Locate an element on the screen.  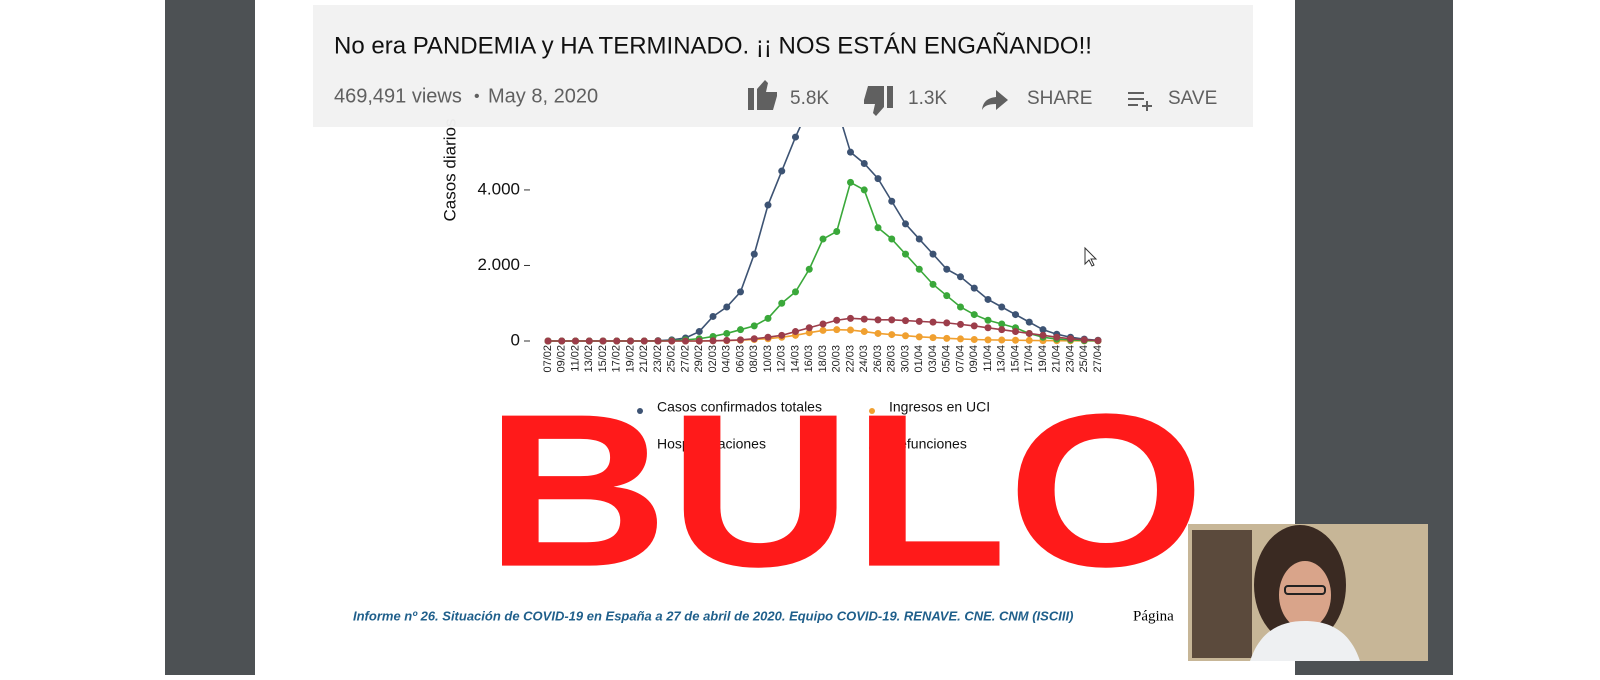
trend-line is located at coordinates (823, 329).